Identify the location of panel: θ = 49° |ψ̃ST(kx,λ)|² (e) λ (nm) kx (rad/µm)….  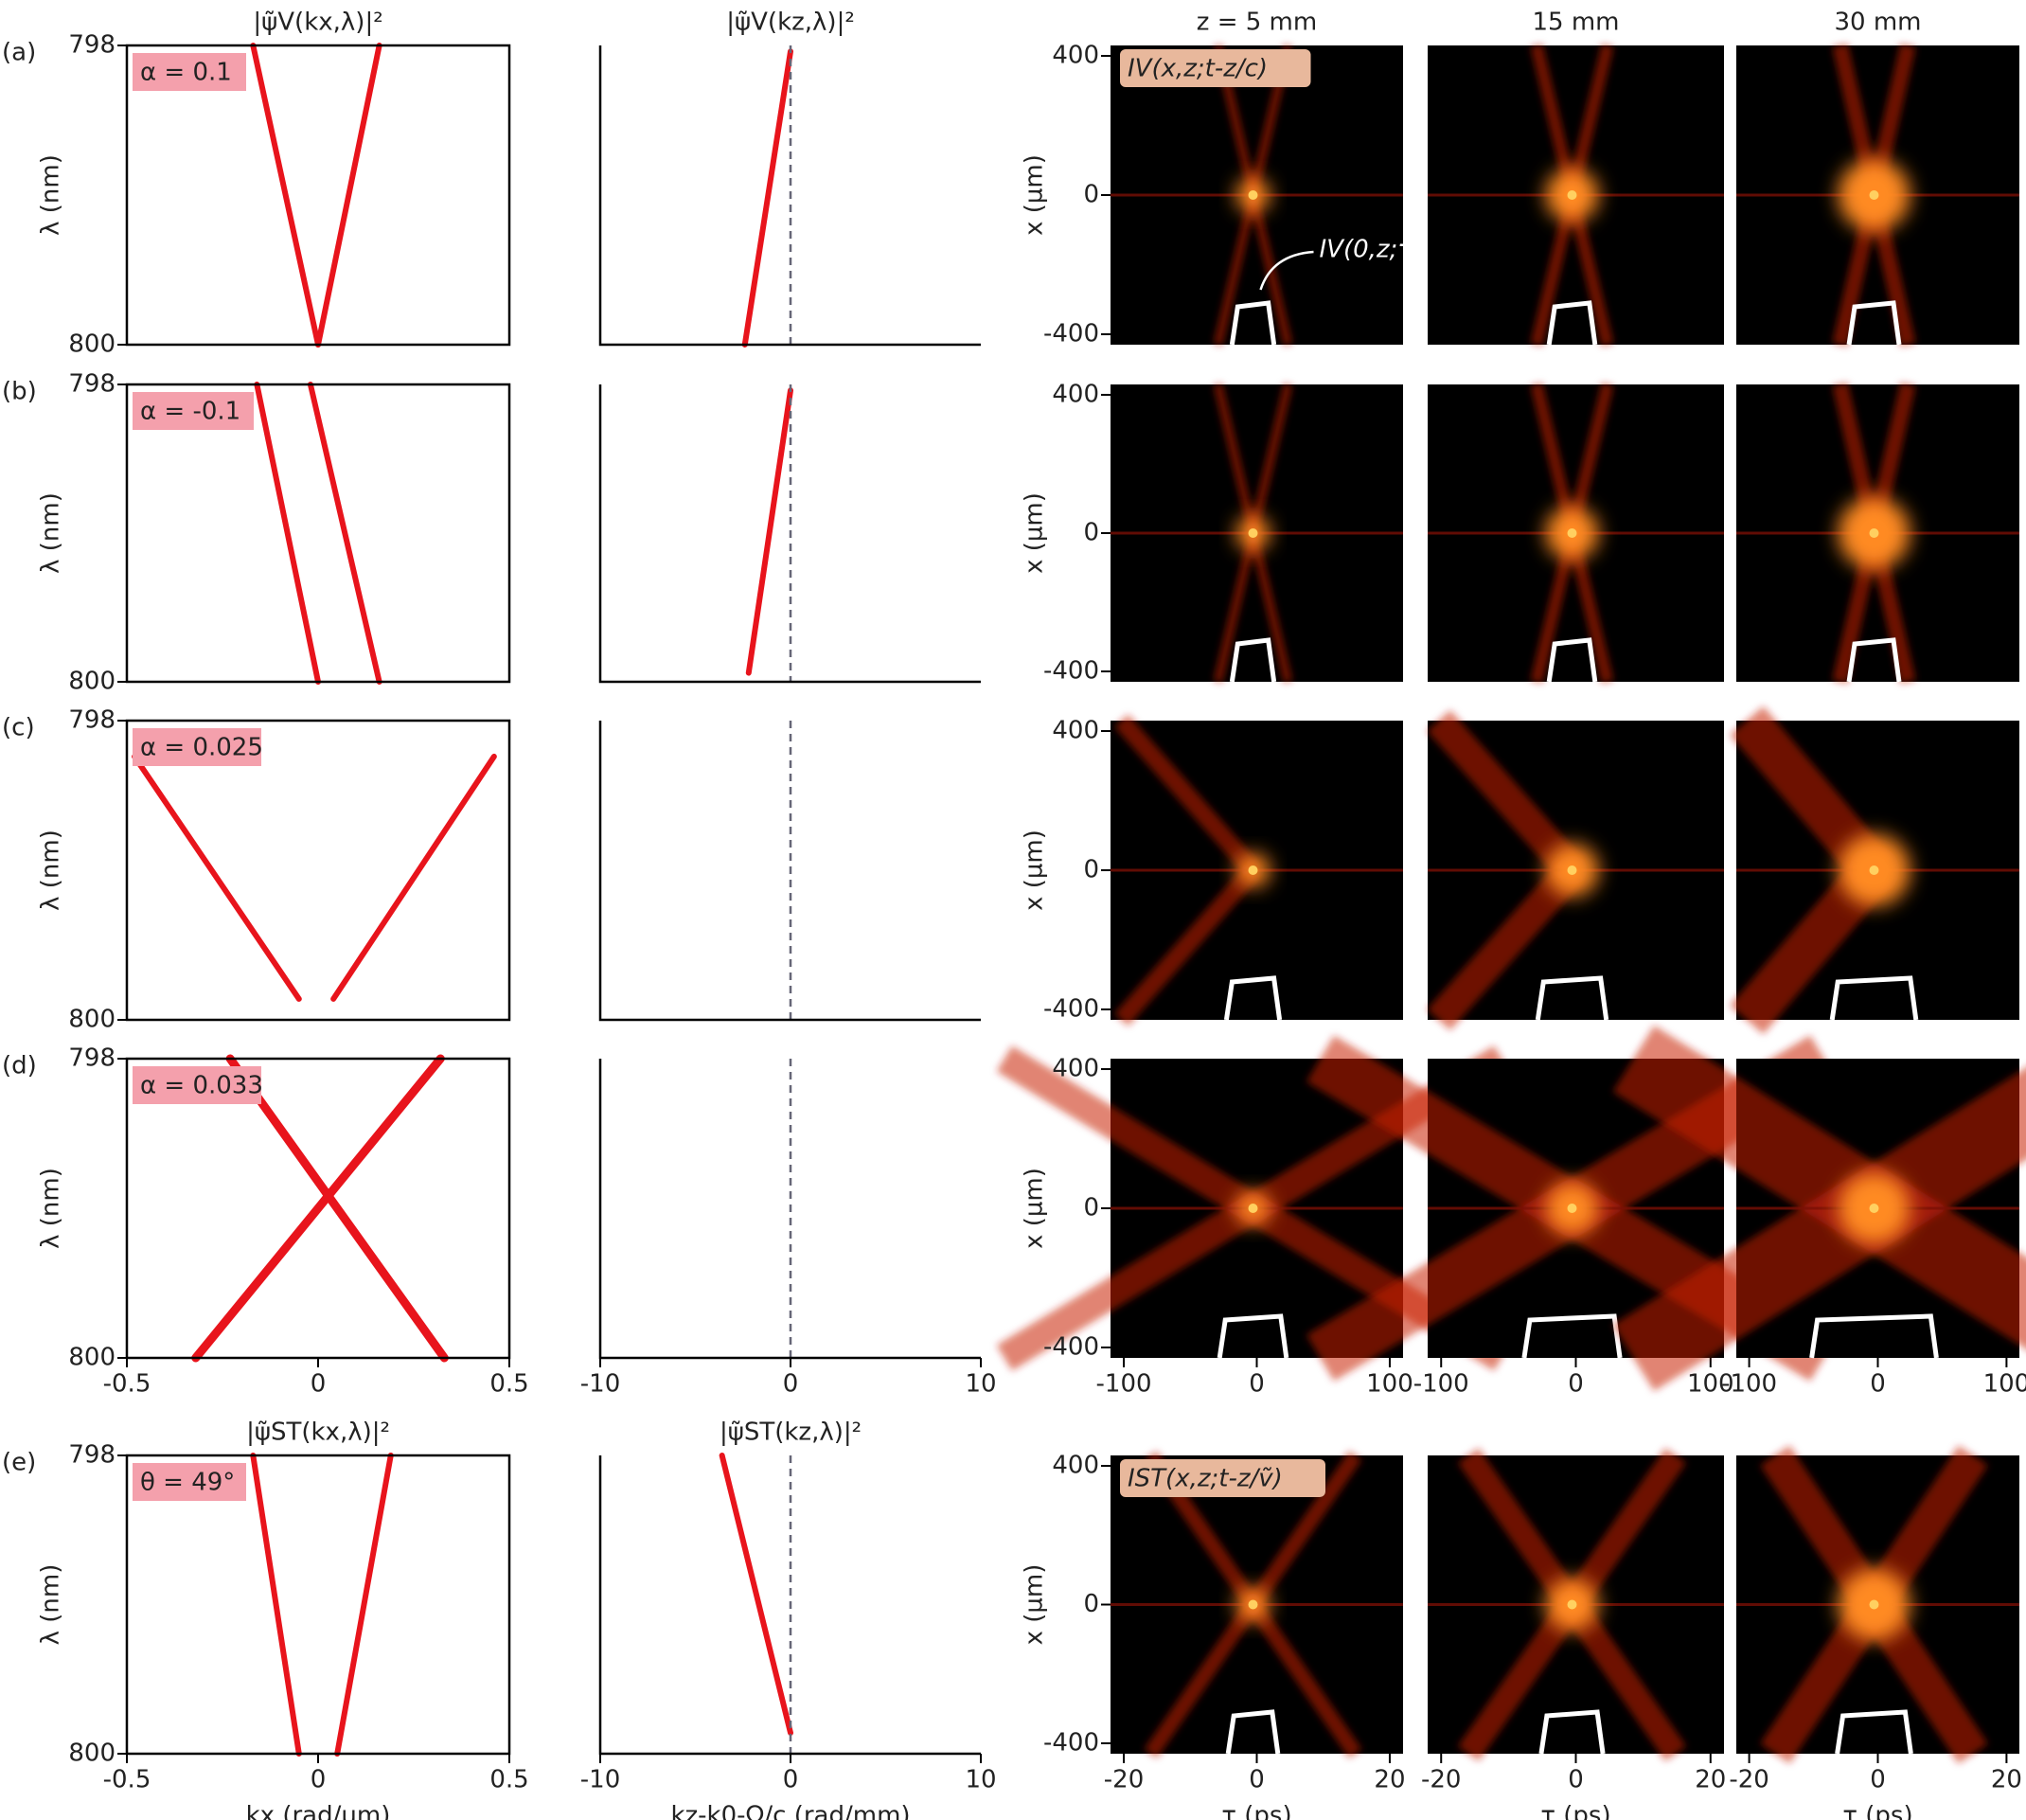
(265, 1619).